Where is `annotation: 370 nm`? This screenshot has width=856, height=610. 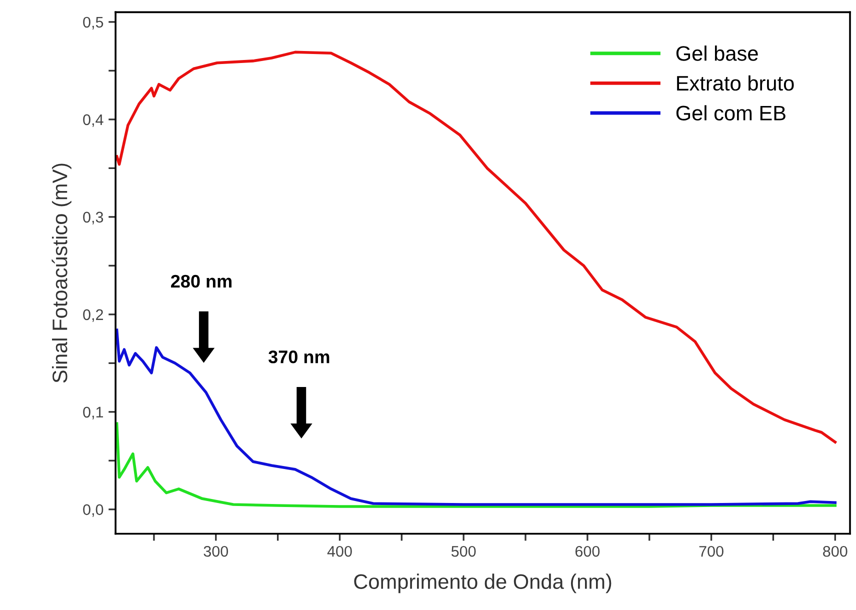 annotation: 370 nm is located at coordinates (299, 357).